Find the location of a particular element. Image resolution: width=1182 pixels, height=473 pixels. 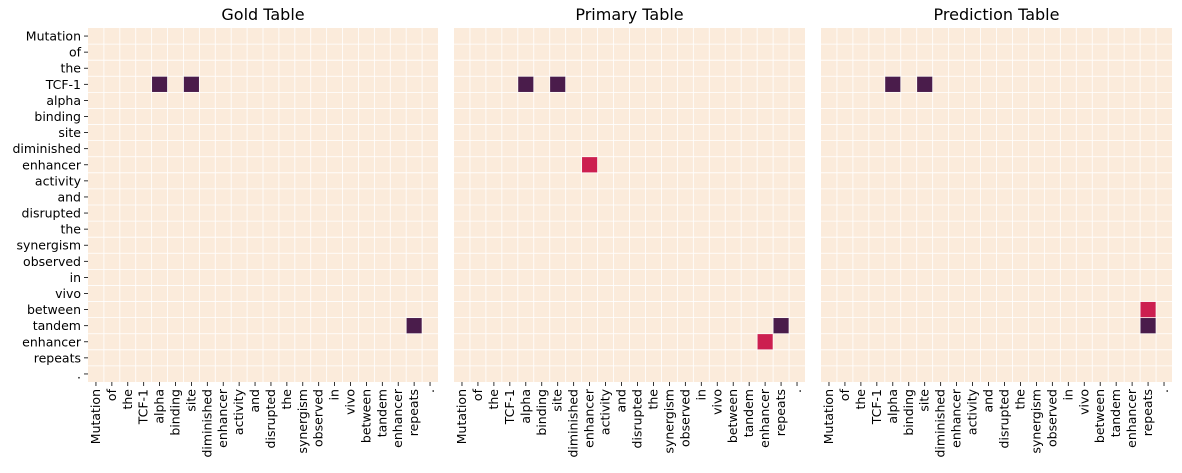

prediction-table-title: Prediction Table is located at coordinates (997, 14).